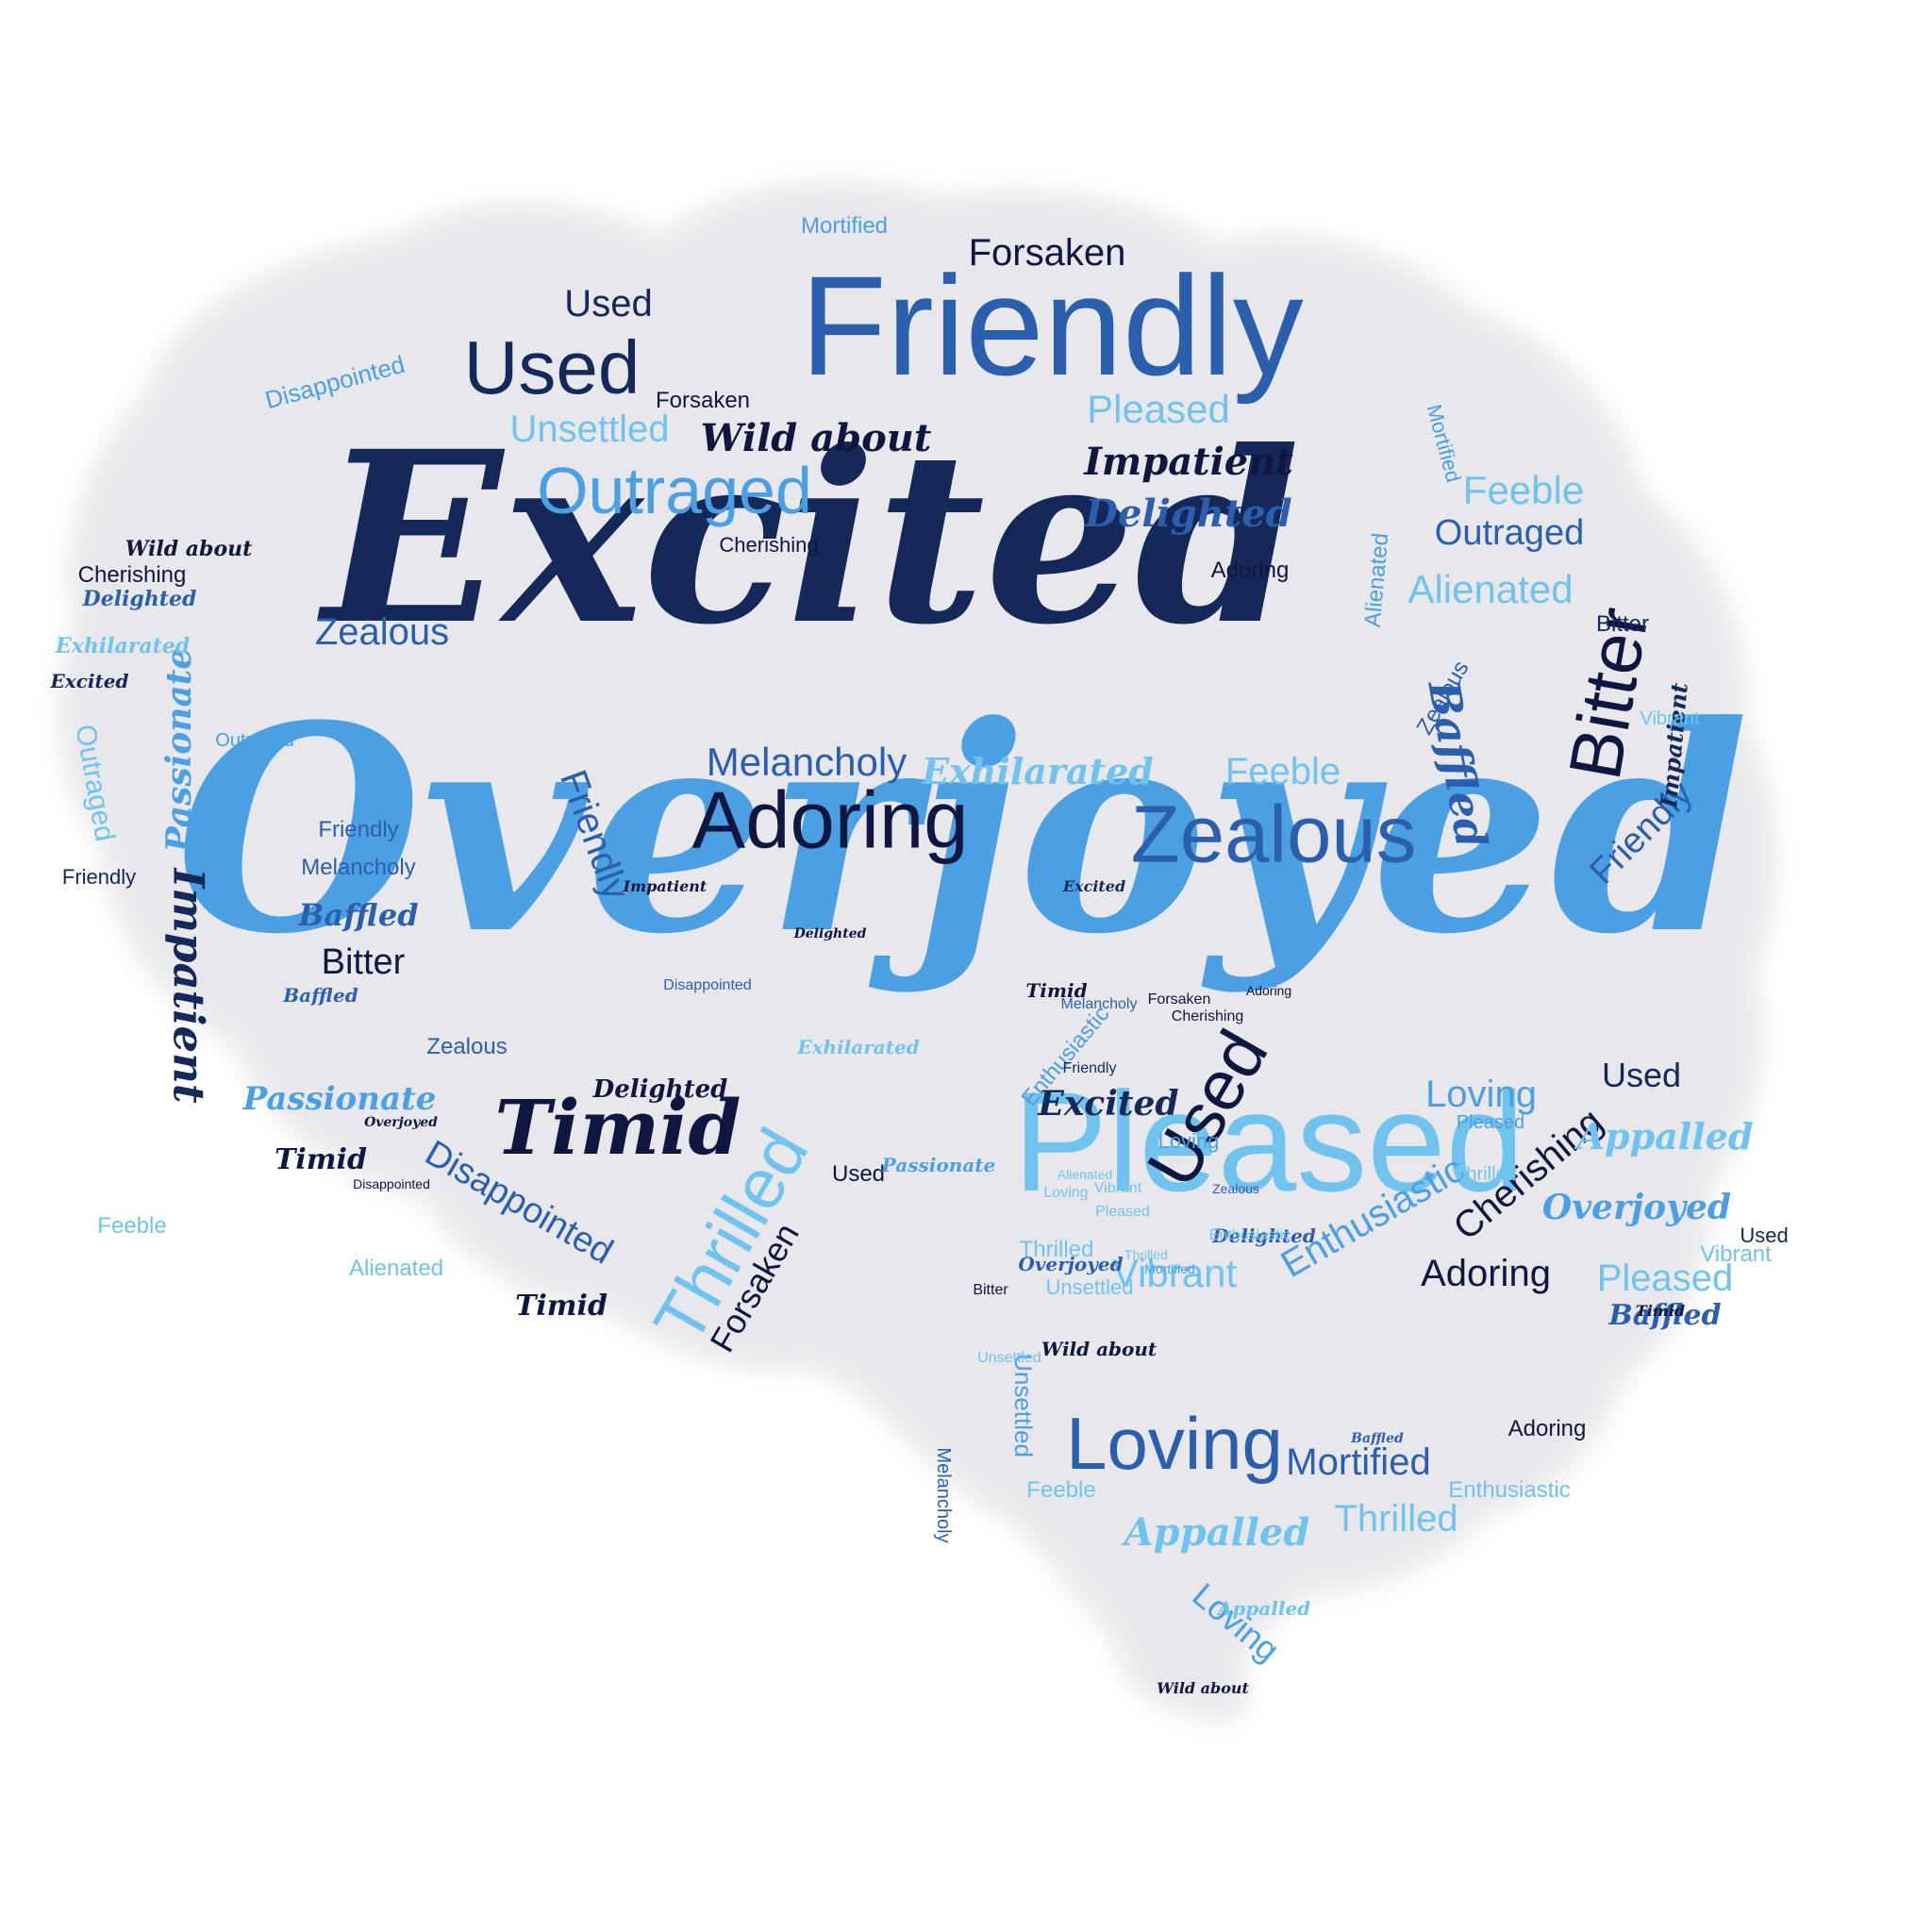 The height and width of the screenshot is (1932, 1932). Describe the element at coordinates (708, 985) in the screenshot. I see `word-disappointed: Disappointed` at that location.